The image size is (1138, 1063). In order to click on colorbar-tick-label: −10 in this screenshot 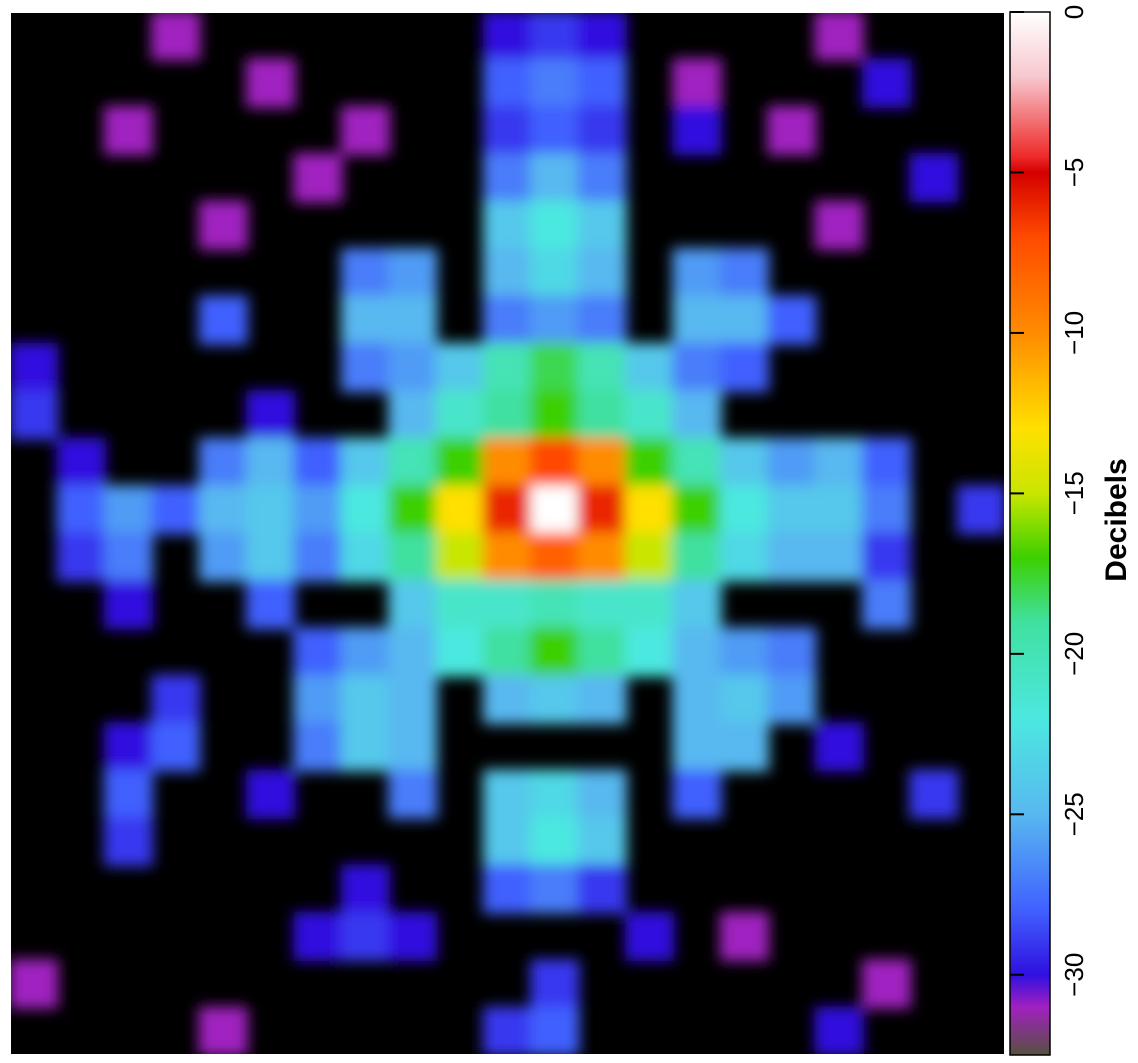, I will do `click(1074, 333)`.